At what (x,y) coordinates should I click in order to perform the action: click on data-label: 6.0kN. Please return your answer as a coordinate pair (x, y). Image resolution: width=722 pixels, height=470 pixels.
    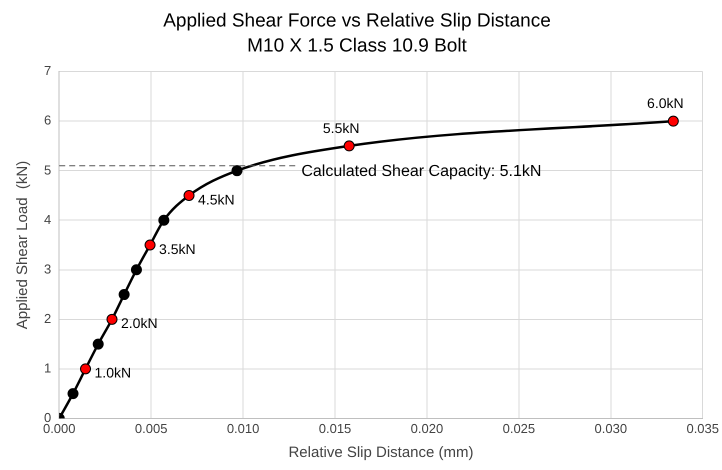
    Looking at the image, I should click on (665, 103).